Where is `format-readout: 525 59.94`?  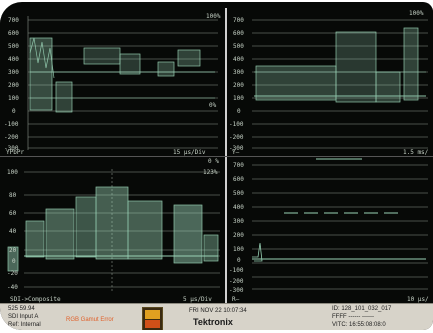
format-readout: 525 59.94 is located at coordinates (21, 309).